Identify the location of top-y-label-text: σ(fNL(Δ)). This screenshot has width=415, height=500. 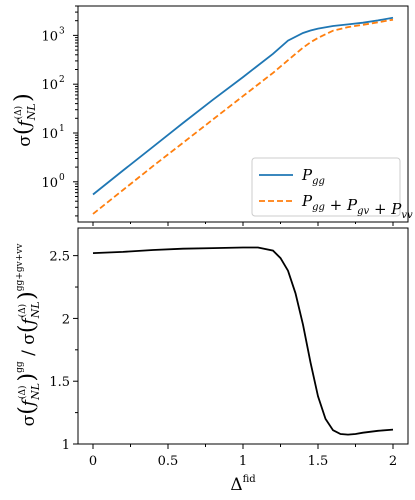
(24, 120).